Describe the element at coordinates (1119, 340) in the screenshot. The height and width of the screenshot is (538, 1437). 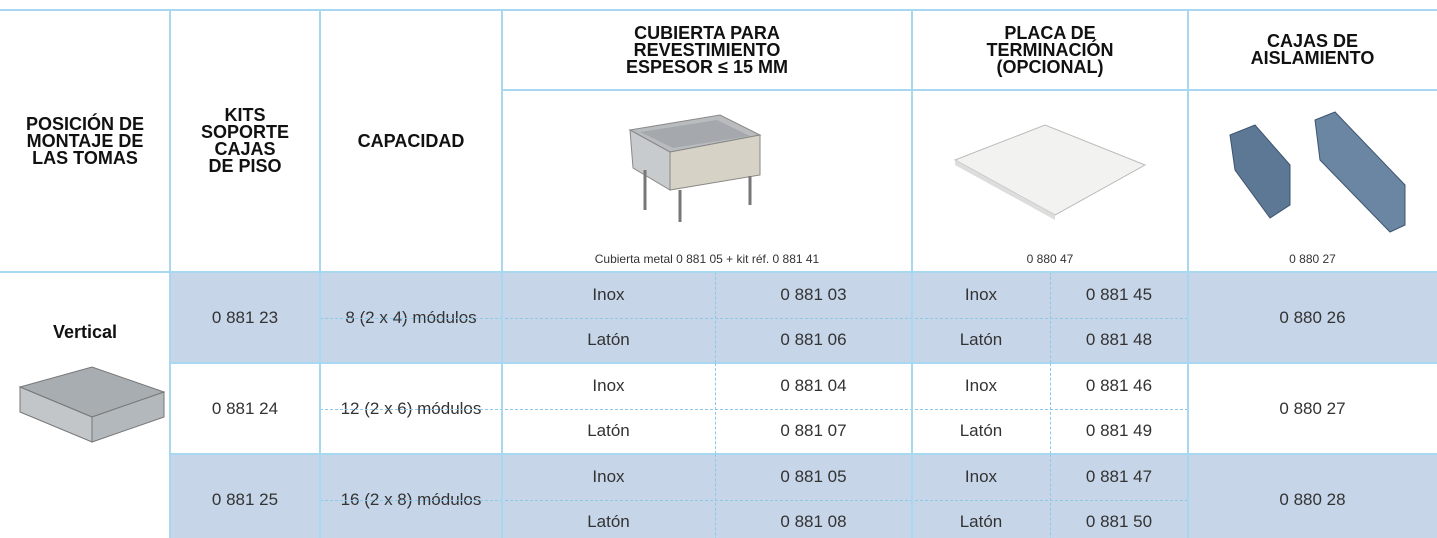
I see `plate-code: 0 881 48` at that location.